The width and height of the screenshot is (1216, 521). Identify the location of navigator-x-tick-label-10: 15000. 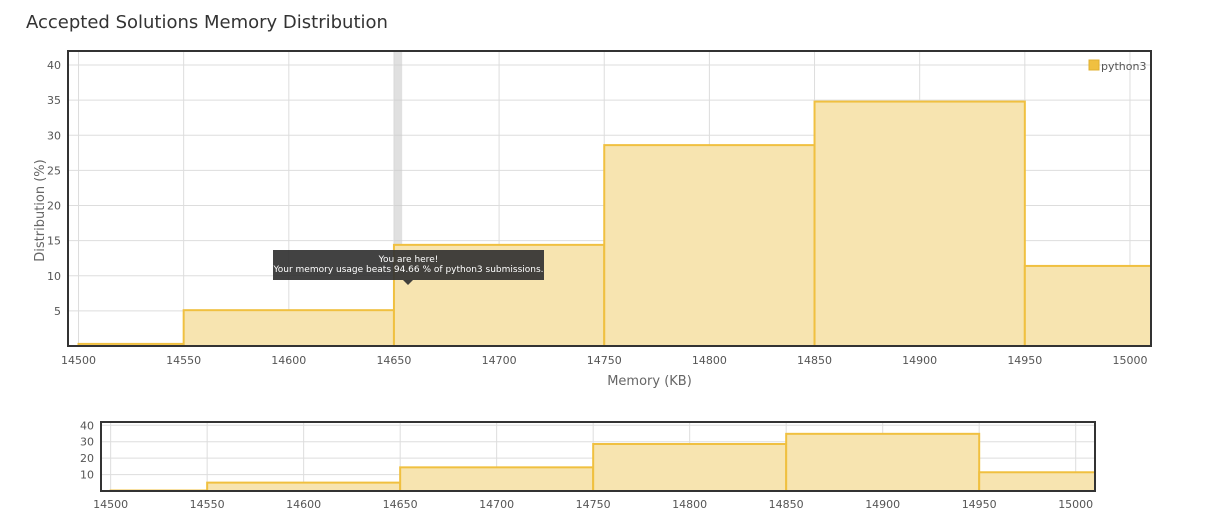
(1075, 504).